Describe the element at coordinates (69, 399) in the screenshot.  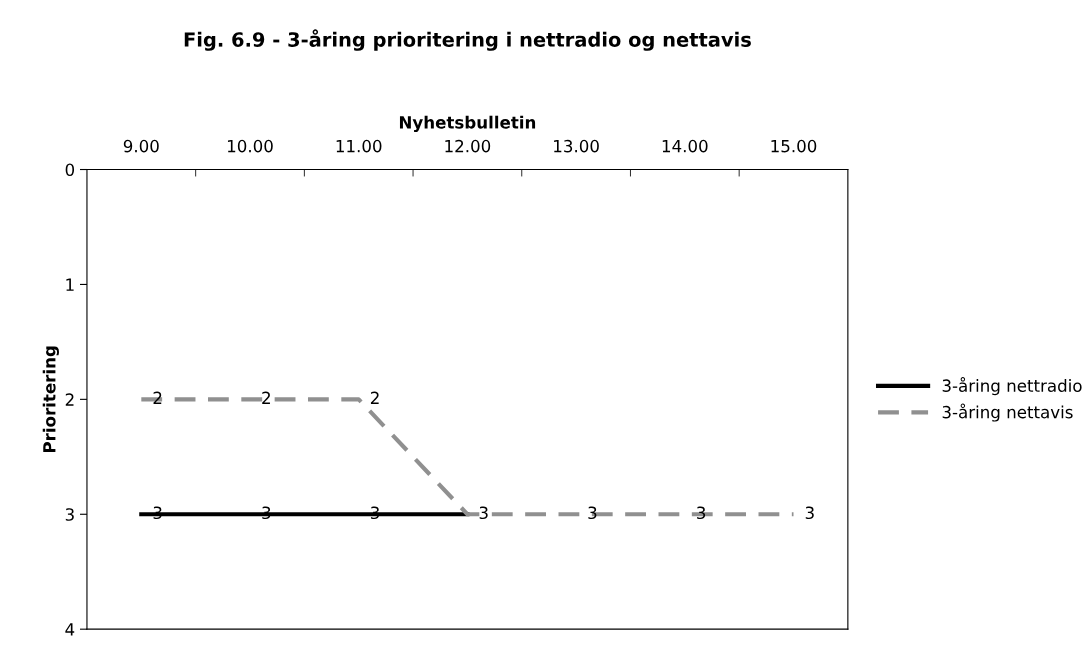
I see `y-tick-label: 2` at that location.